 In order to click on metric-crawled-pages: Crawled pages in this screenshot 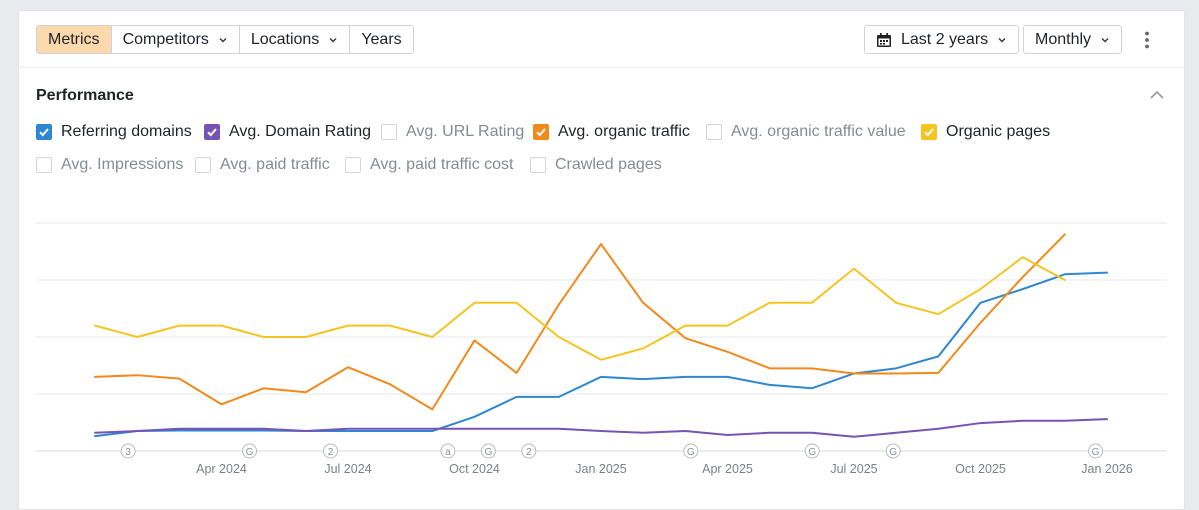, I will do `click(596, 165)`.